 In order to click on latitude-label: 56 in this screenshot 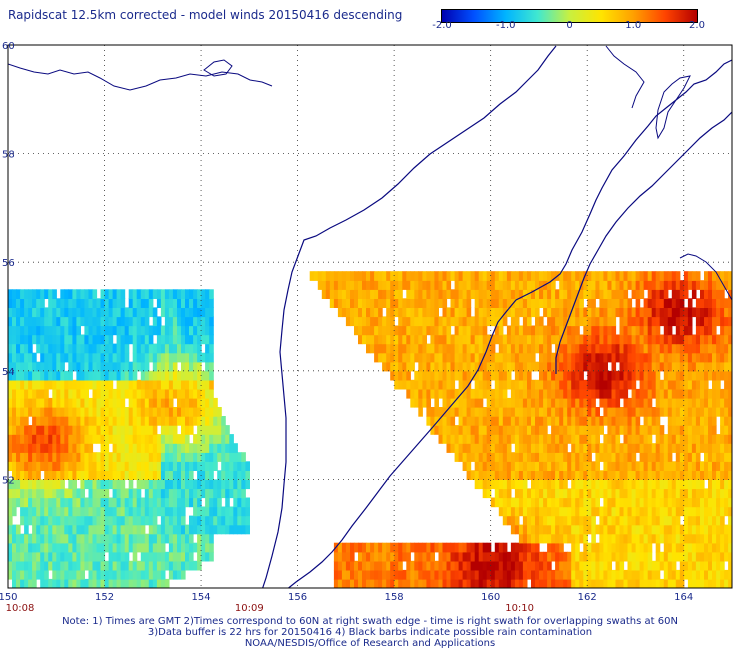, I will do `click(8, 263)`.